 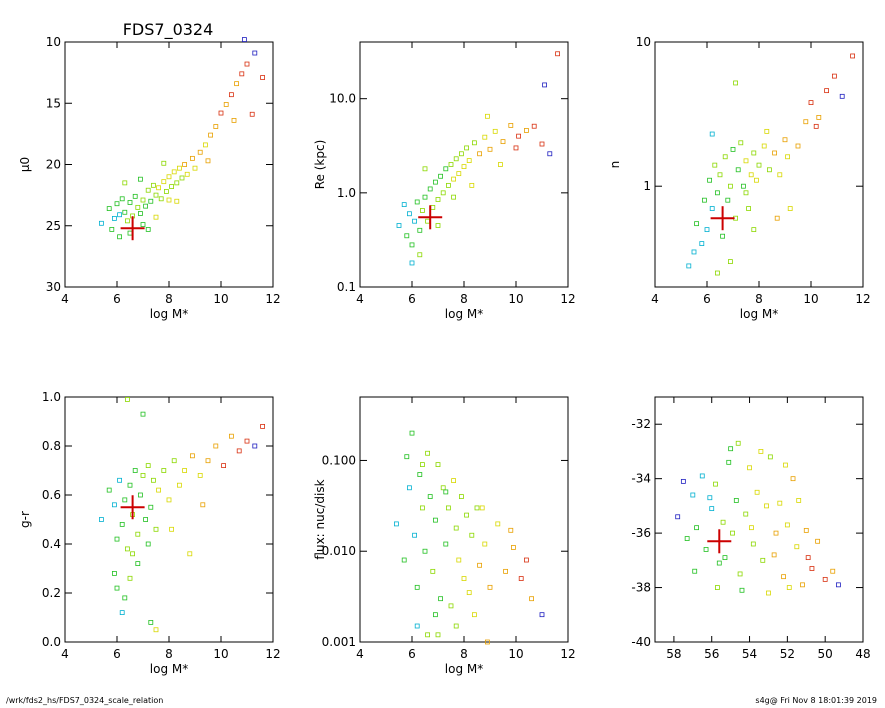 What do you see at coordinates (641, 424) in the screenshot?
I see `y-tick-label: -32` at bounding box center [641, 424].